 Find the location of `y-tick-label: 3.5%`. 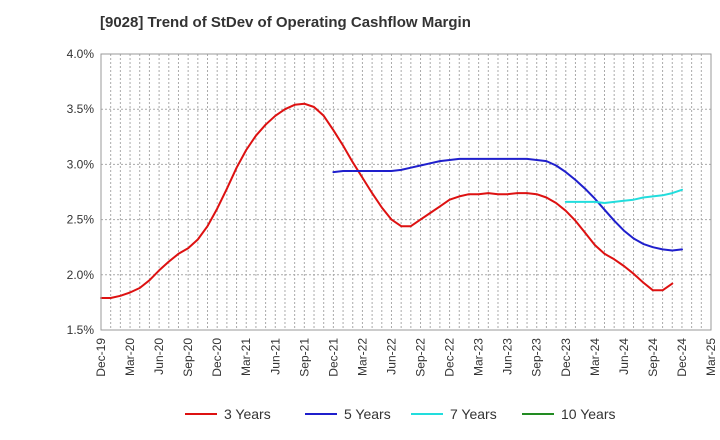

y-tick-label: 3.5% is located at coordinates (81, 109).